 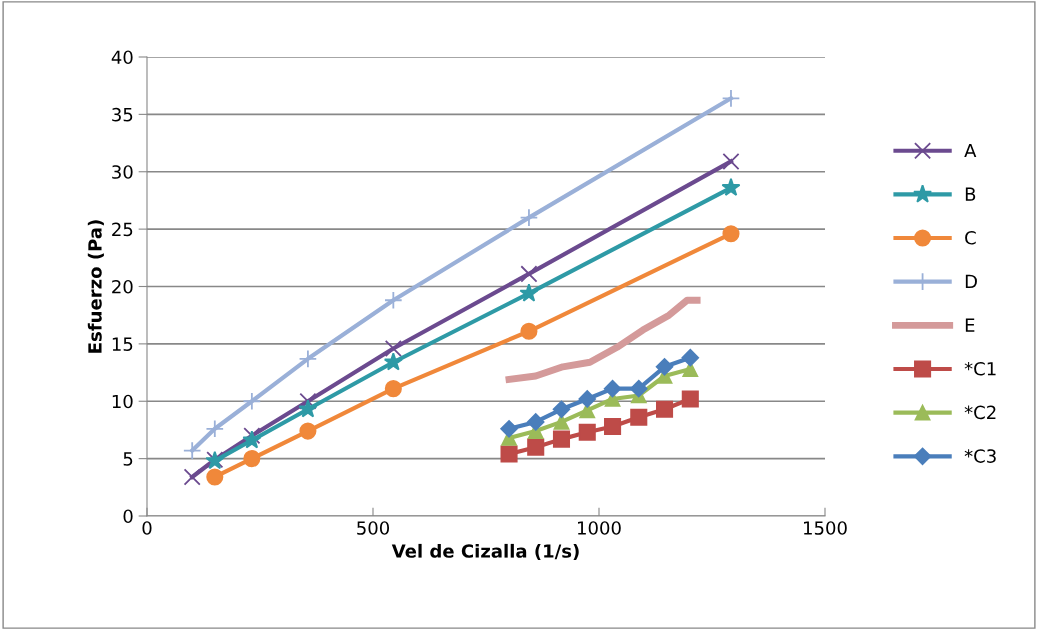 What do you see at coordinates (122, 286) in the screenshot?
I see `y-tick-label: 20` at bounding box center [122, 286].